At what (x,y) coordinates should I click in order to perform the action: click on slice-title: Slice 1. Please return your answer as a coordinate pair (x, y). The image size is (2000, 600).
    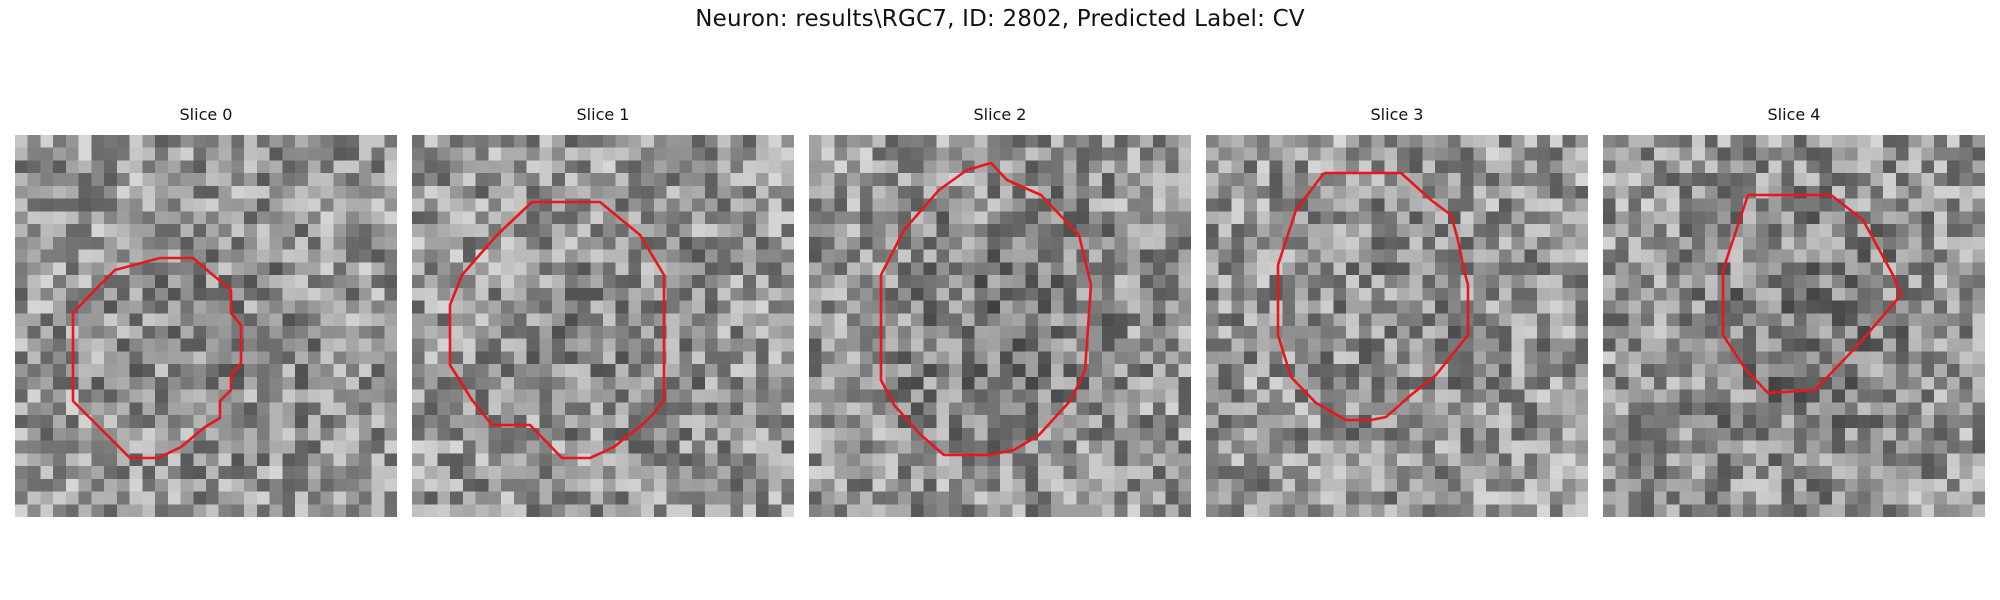
    Looking at the image, I should click on (603, 114).